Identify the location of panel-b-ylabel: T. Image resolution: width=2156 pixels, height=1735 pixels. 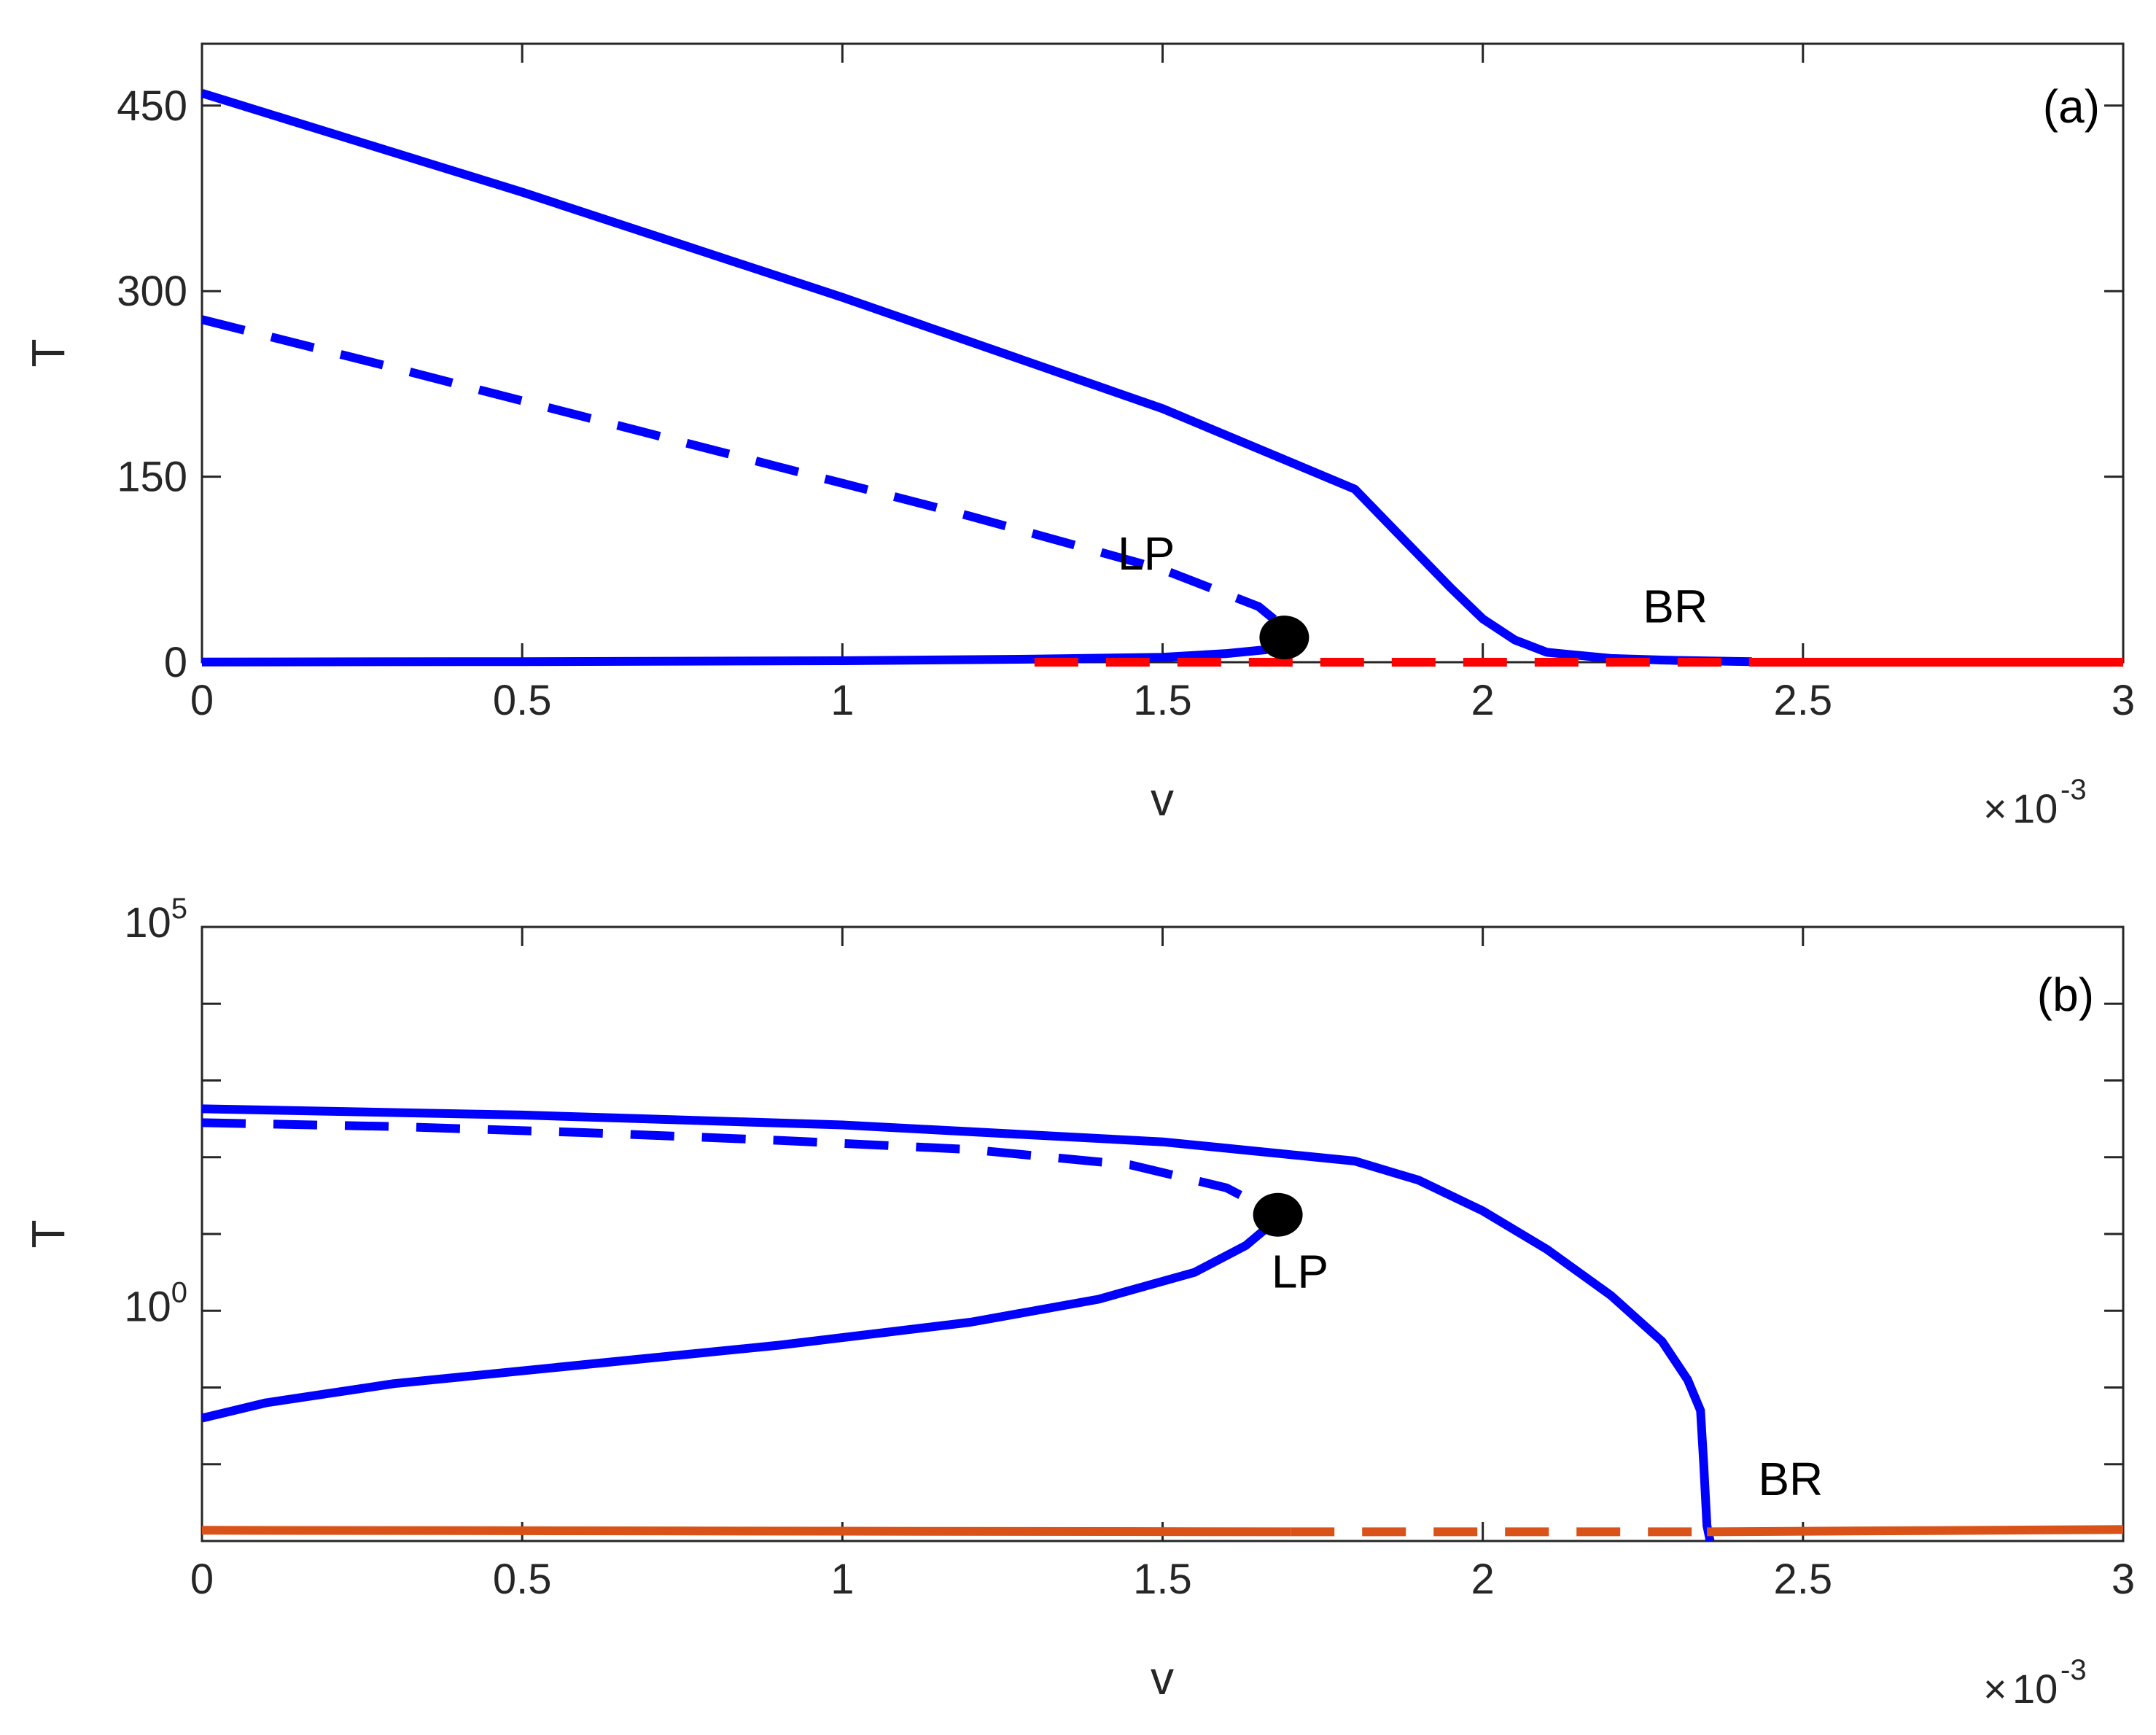
(48, 1233).